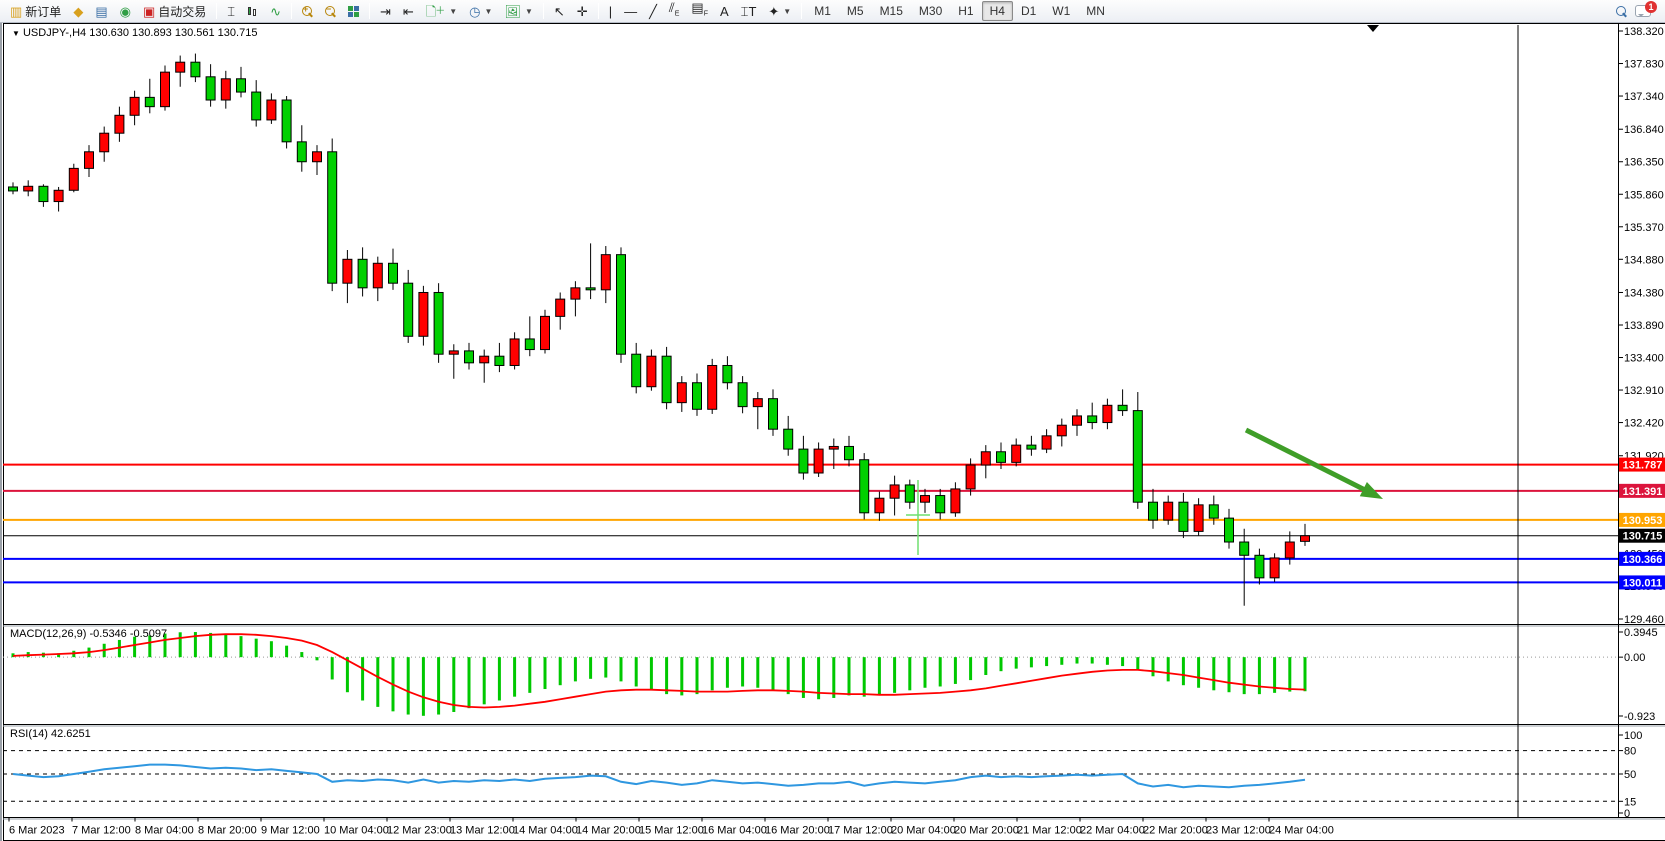 This screenshot has width=1665, height=841. What do you see at coordinates (441, 11) in the screenshot?
I see `add-indicator-button: 🗋 ＋ ▼` at bounding box center [441, 11].